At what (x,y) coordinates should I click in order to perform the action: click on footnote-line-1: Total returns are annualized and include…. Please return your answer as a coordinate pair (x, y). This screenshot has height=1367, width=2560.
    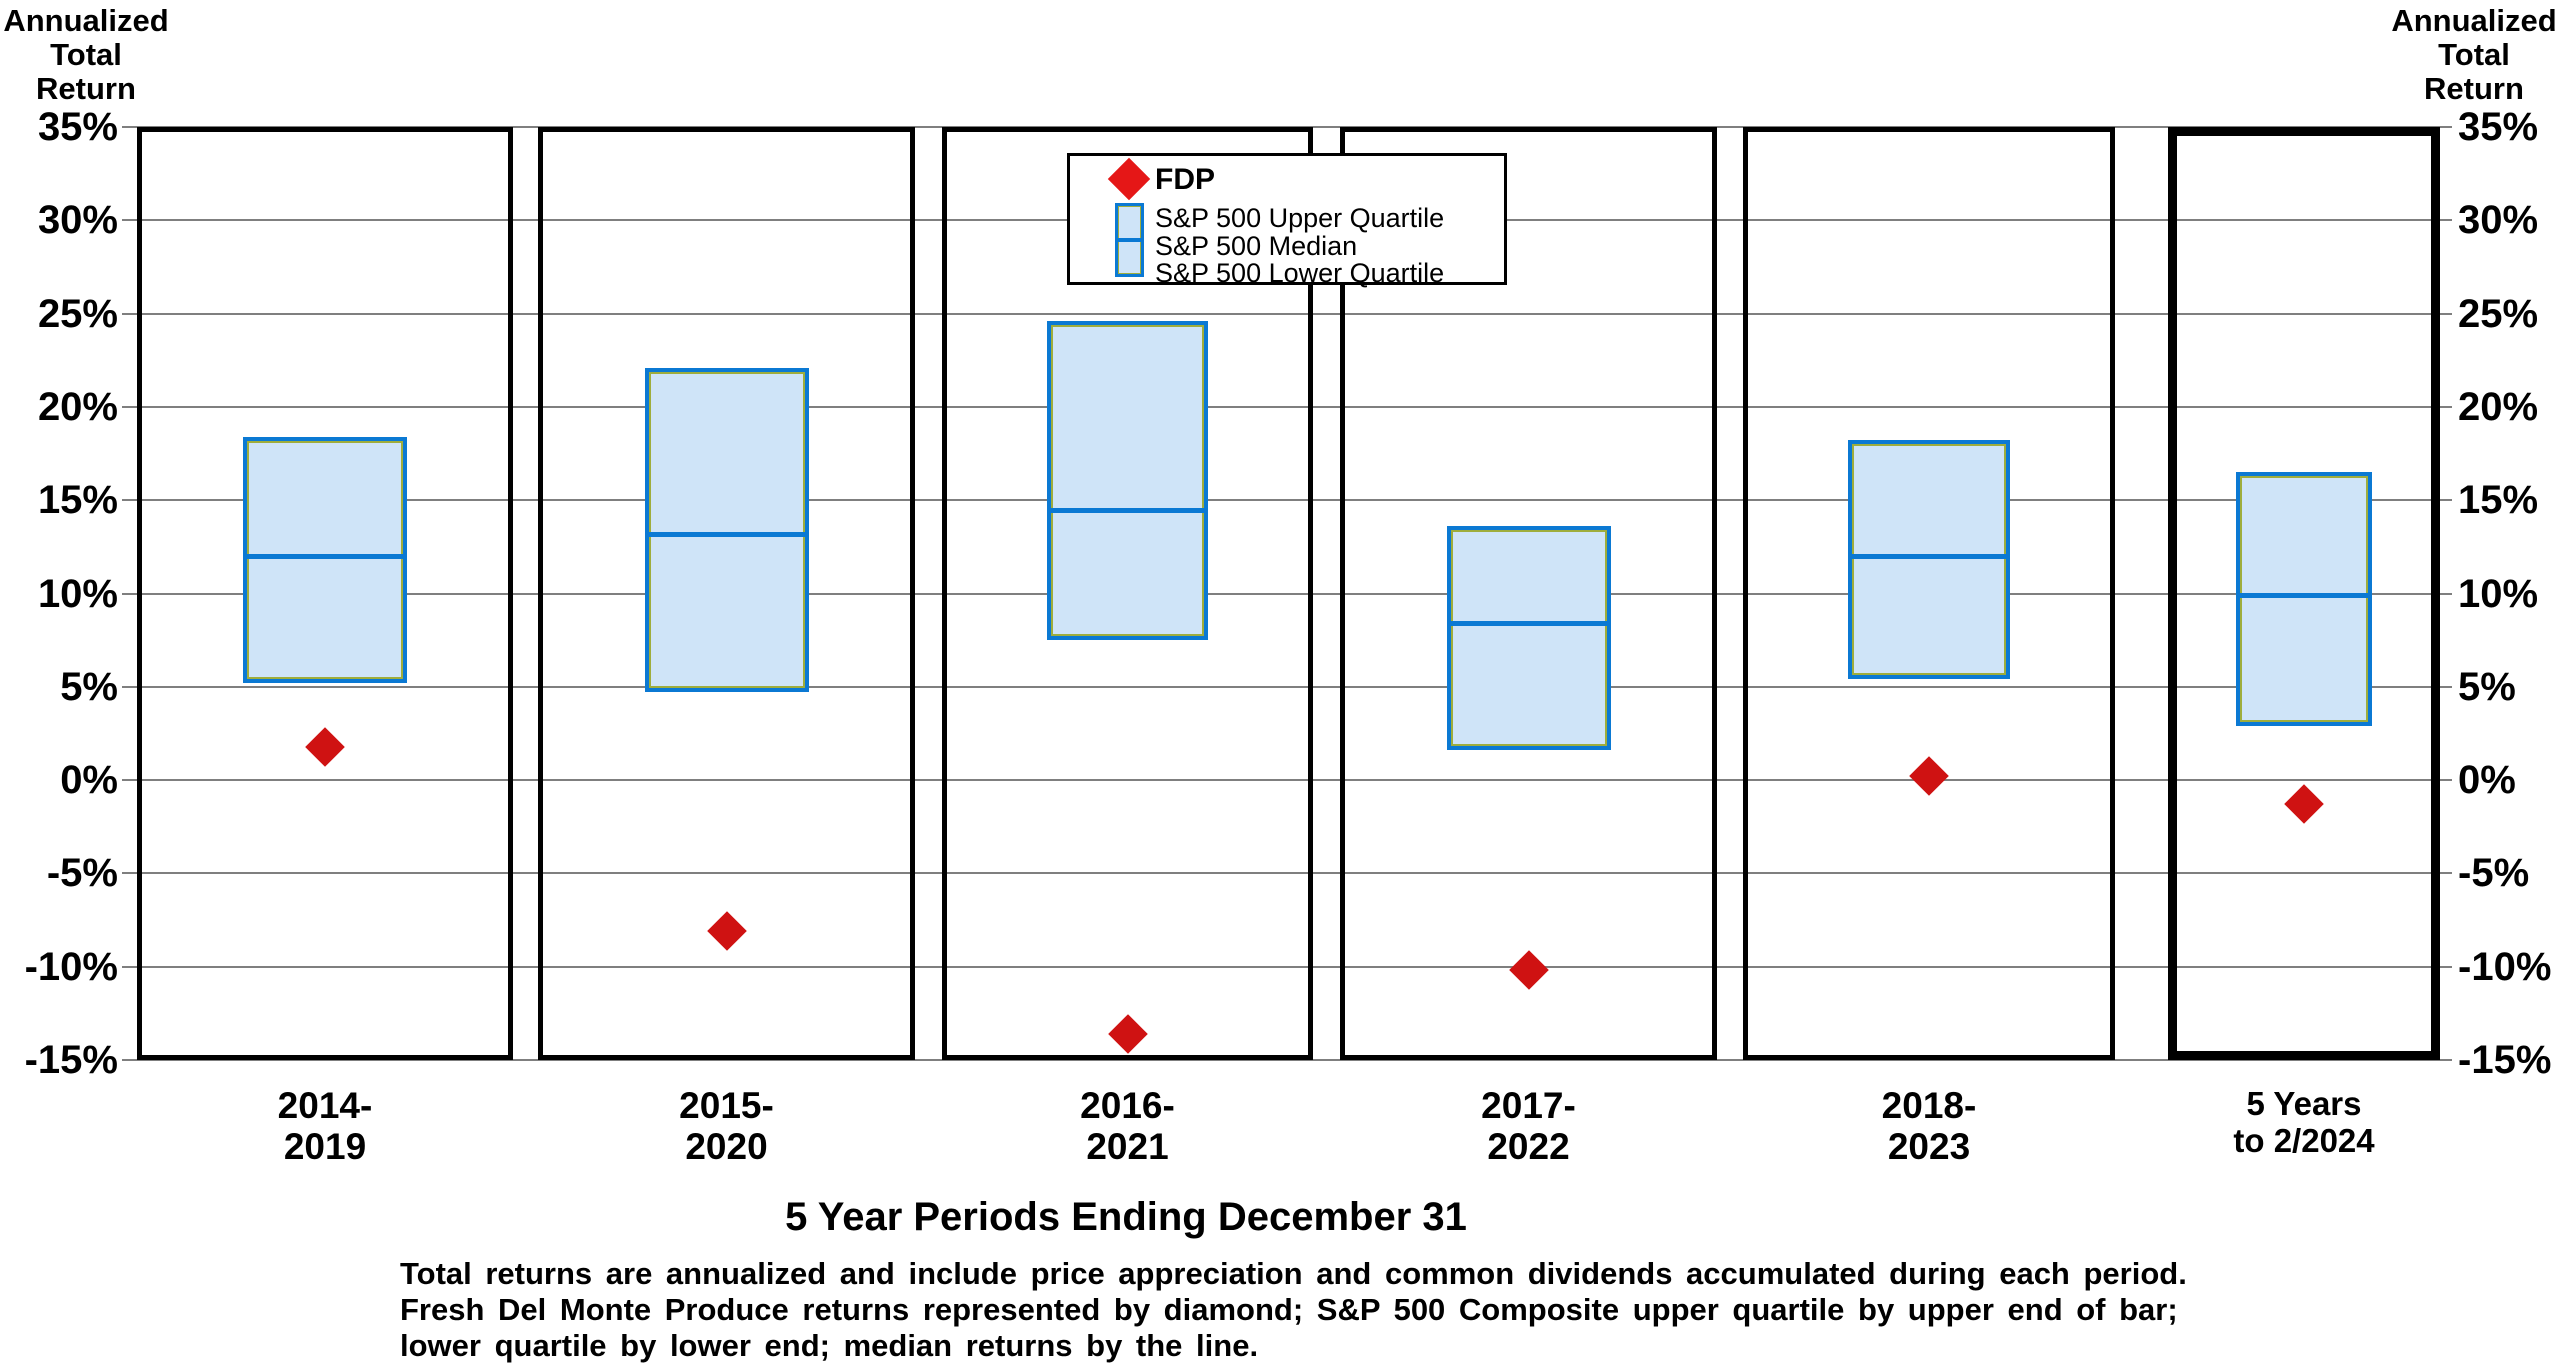
    Looking at the image, I should click on (1293, 1273).